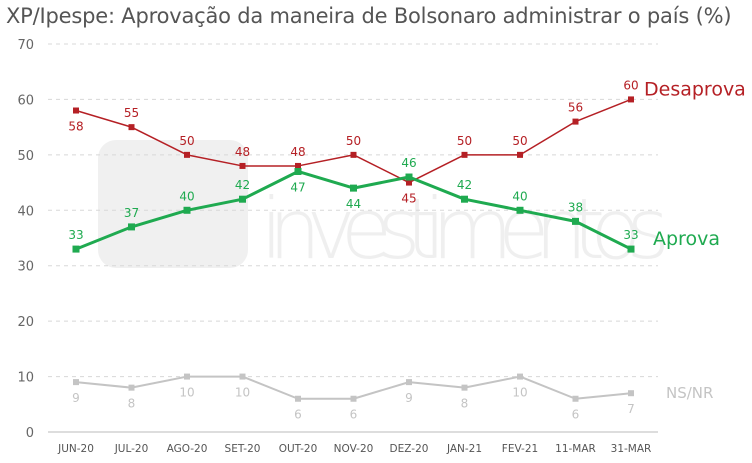  What do you see at coordinates (243, 449) in the screenshot?
I see `x-tick-label: SET-20` at bounding box center [243, 449].